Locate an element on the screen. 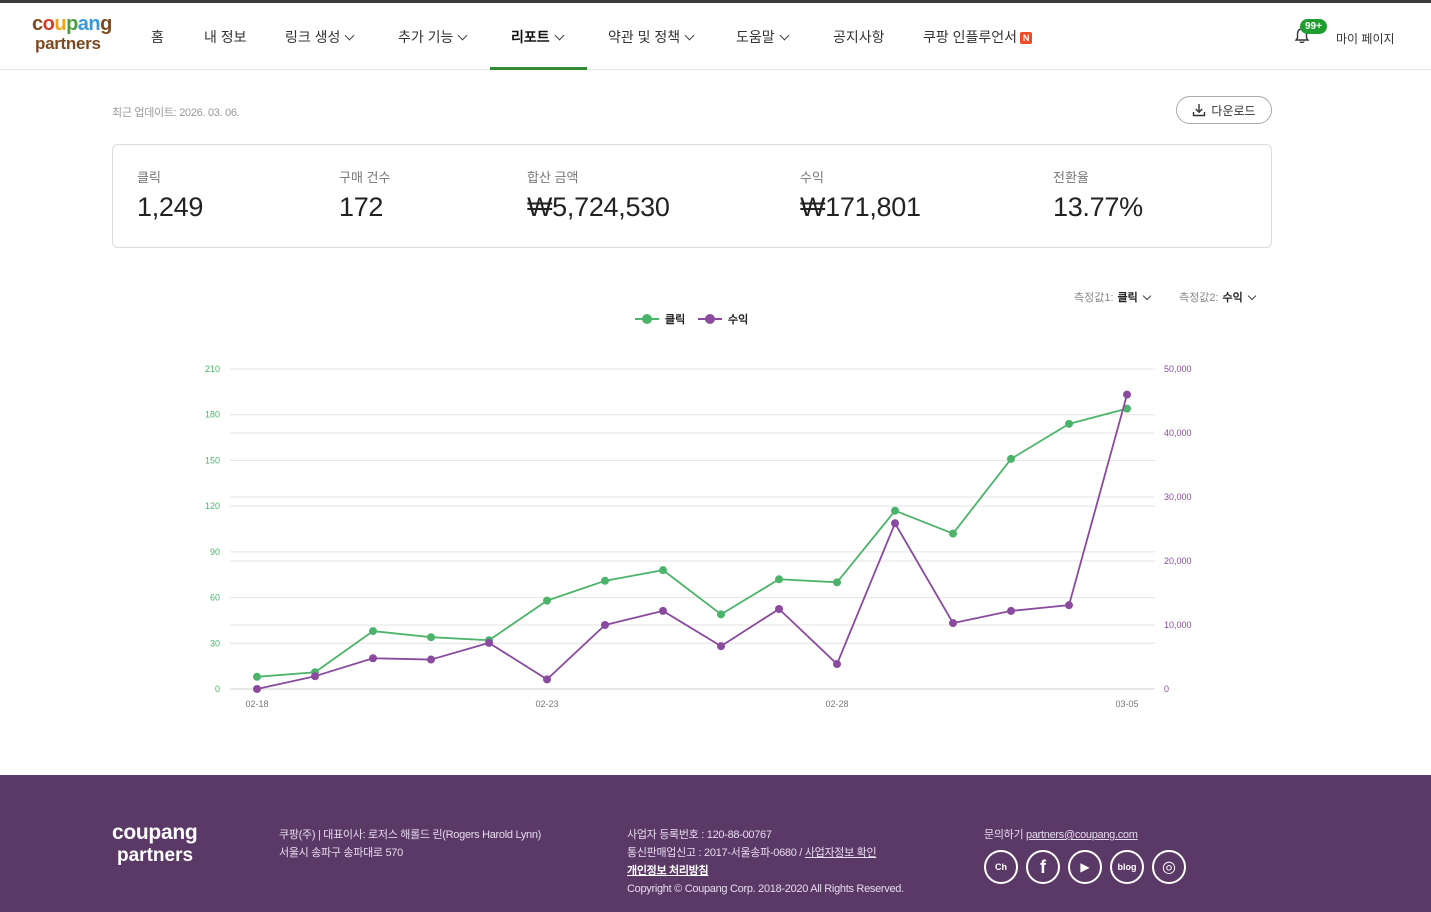 This screenshot has width=1431, height=912. nav-notices: 공지사항 is located at coordinates (859, 37).